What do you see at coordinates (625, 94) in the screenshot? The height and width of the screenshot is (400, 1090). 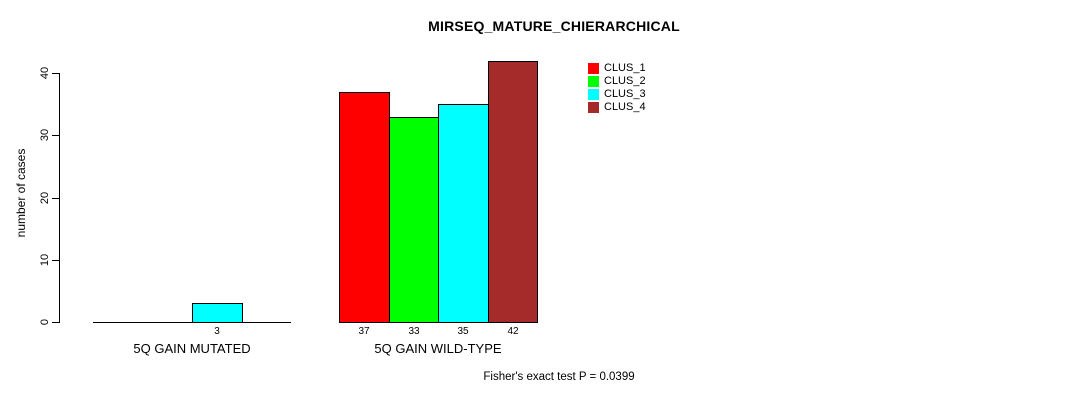 I see `legend-label: CLUS_3` at bounding box center [625, 94].